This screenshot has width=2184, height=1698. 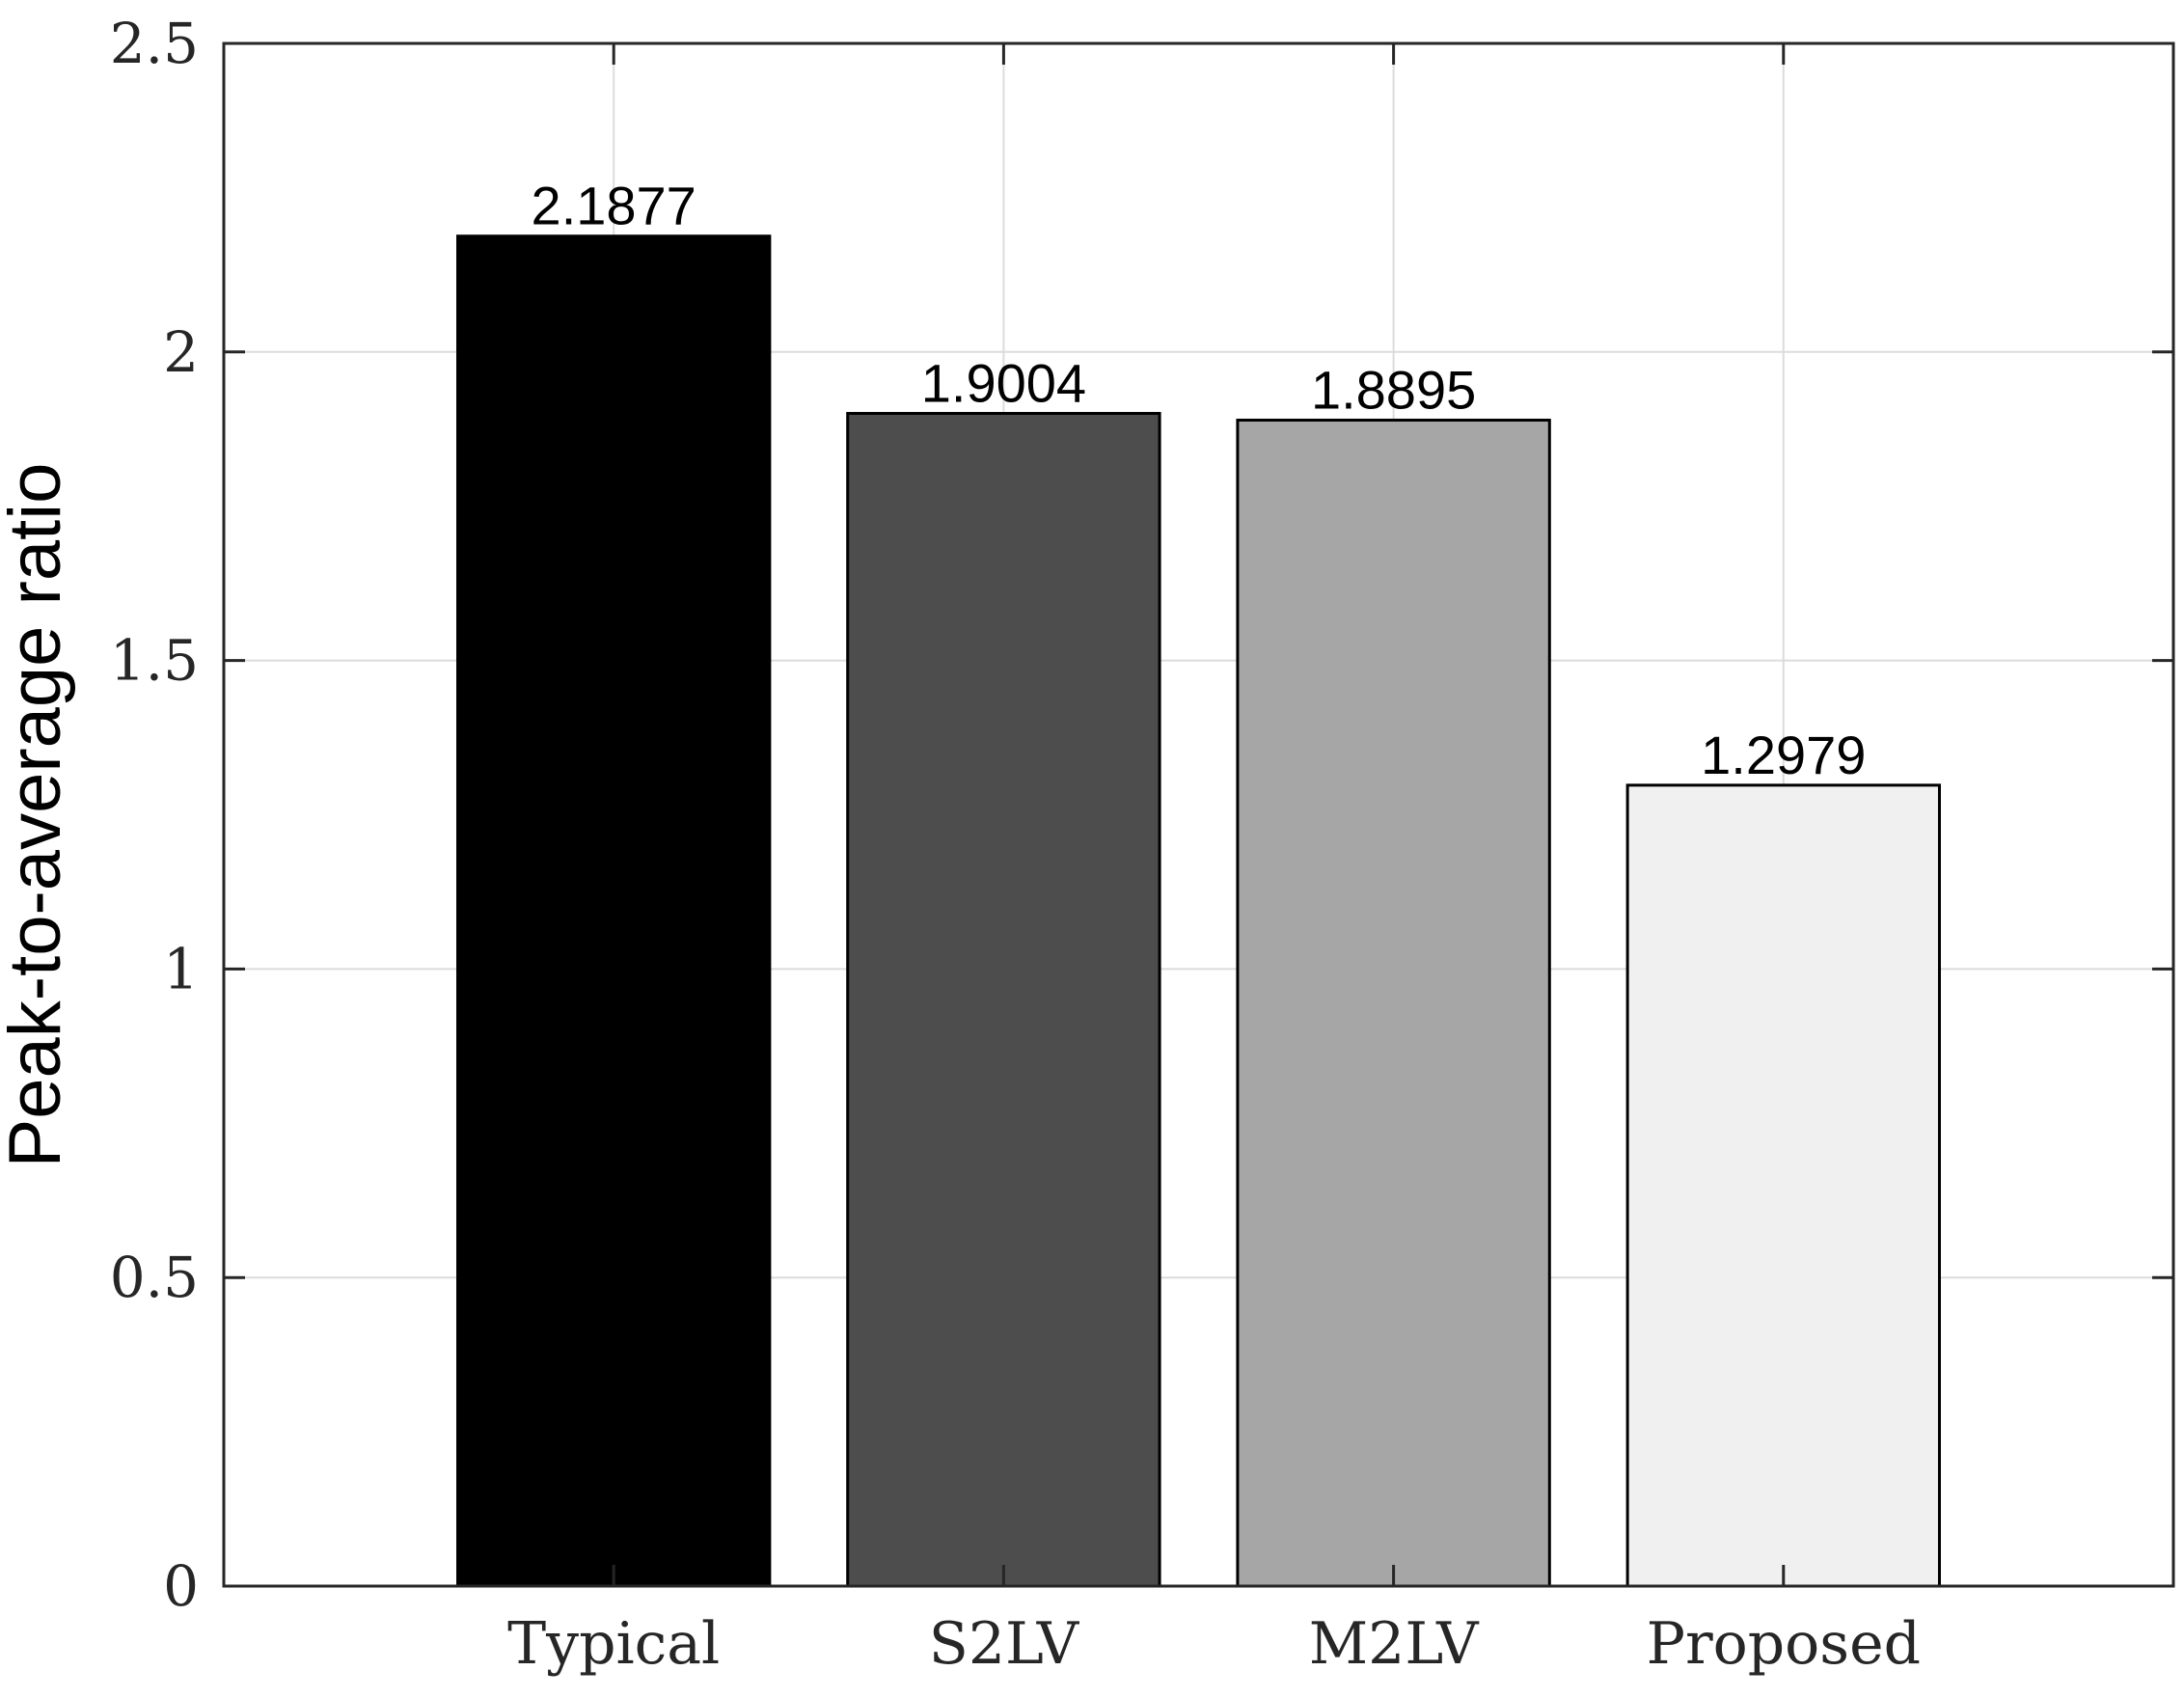 What do you see at coordinates (613, 1644) in the screenshot?
I see `x-tick-label: Typical` at bounding box center [613, 1644].